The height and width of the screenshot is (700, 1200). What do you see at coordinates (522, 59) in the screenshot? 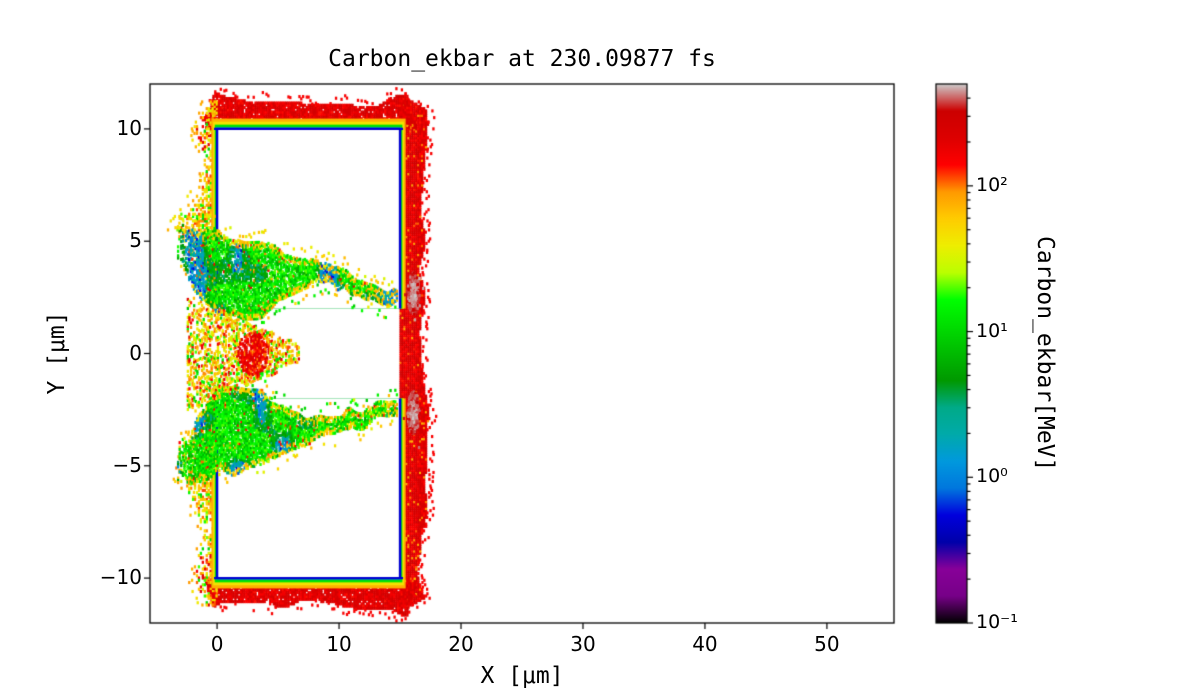
I see `chart-title: Carbon_ekbar at 230.09877 fs` at bounding box center [522, 59].